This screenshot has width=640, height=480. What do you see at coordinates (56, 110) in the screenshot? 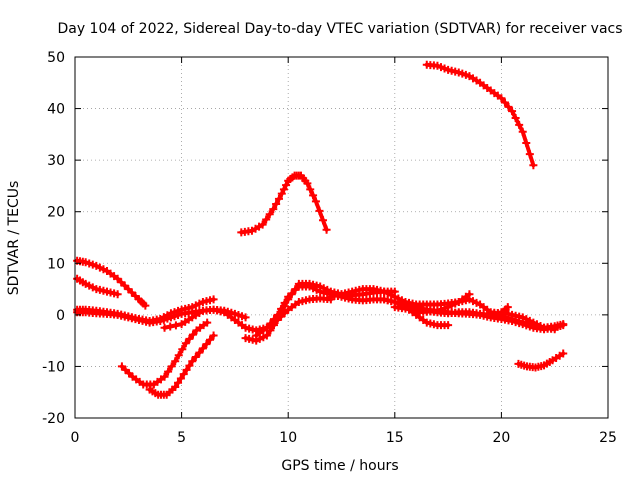
I see `y-tick-label: 40` at bounding box center [56, 110].